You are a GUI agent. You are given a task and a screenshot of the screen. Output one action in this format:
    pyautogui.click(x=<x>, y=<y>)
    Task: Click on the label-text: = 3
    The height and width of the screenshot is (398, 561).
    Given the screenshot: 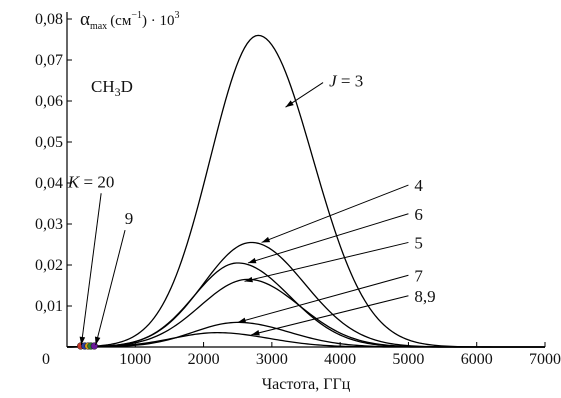 What is the action you would take?
    pyautogui.click(x=350, y=81)
    